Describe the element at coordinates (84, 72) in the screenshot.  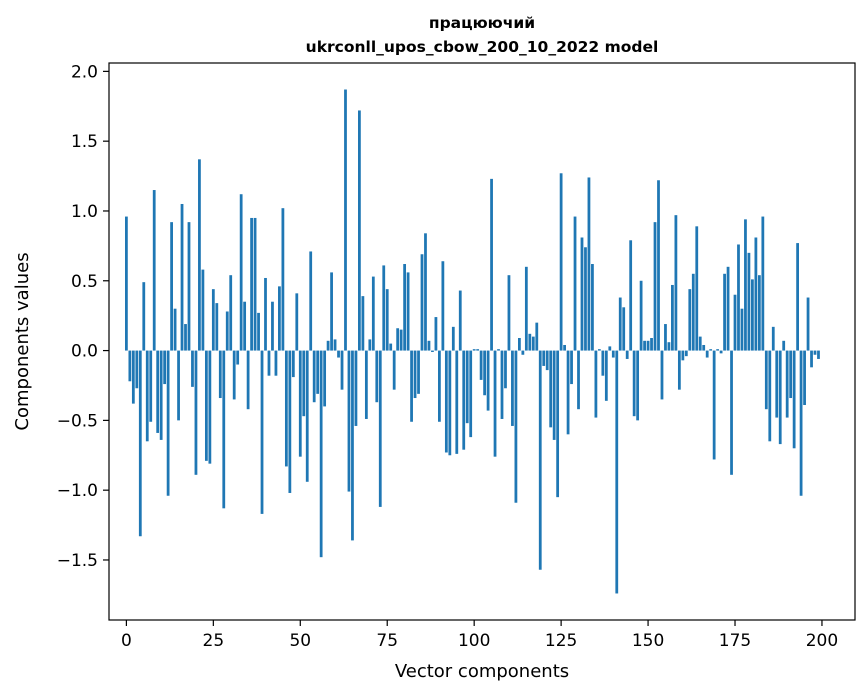
I see `y-tick-label-2: 2.0` at that location.